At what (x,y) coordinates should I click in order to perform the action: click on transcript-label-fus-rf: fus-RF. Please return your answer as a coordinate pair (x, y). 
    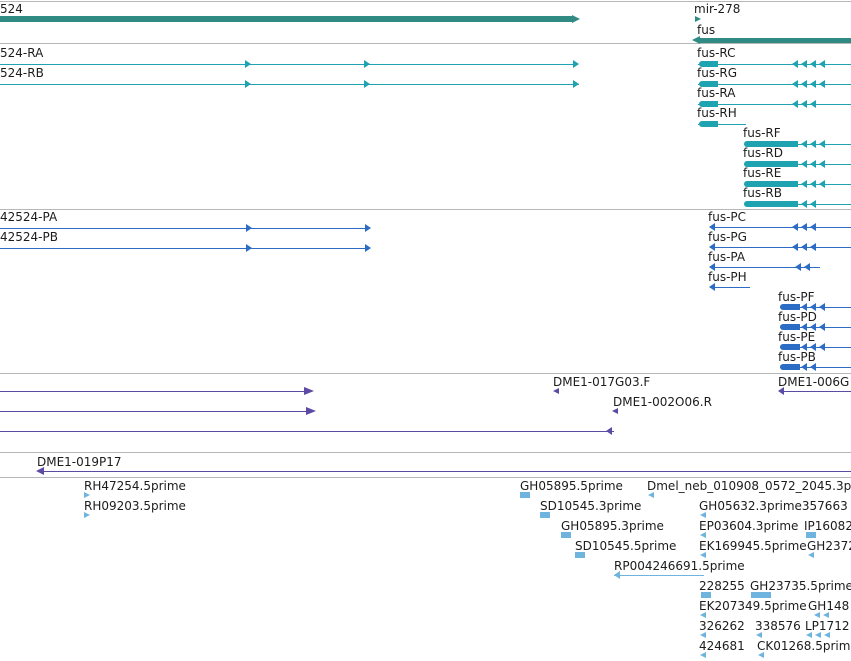
    Looking at the image, I should click on (762, 133).